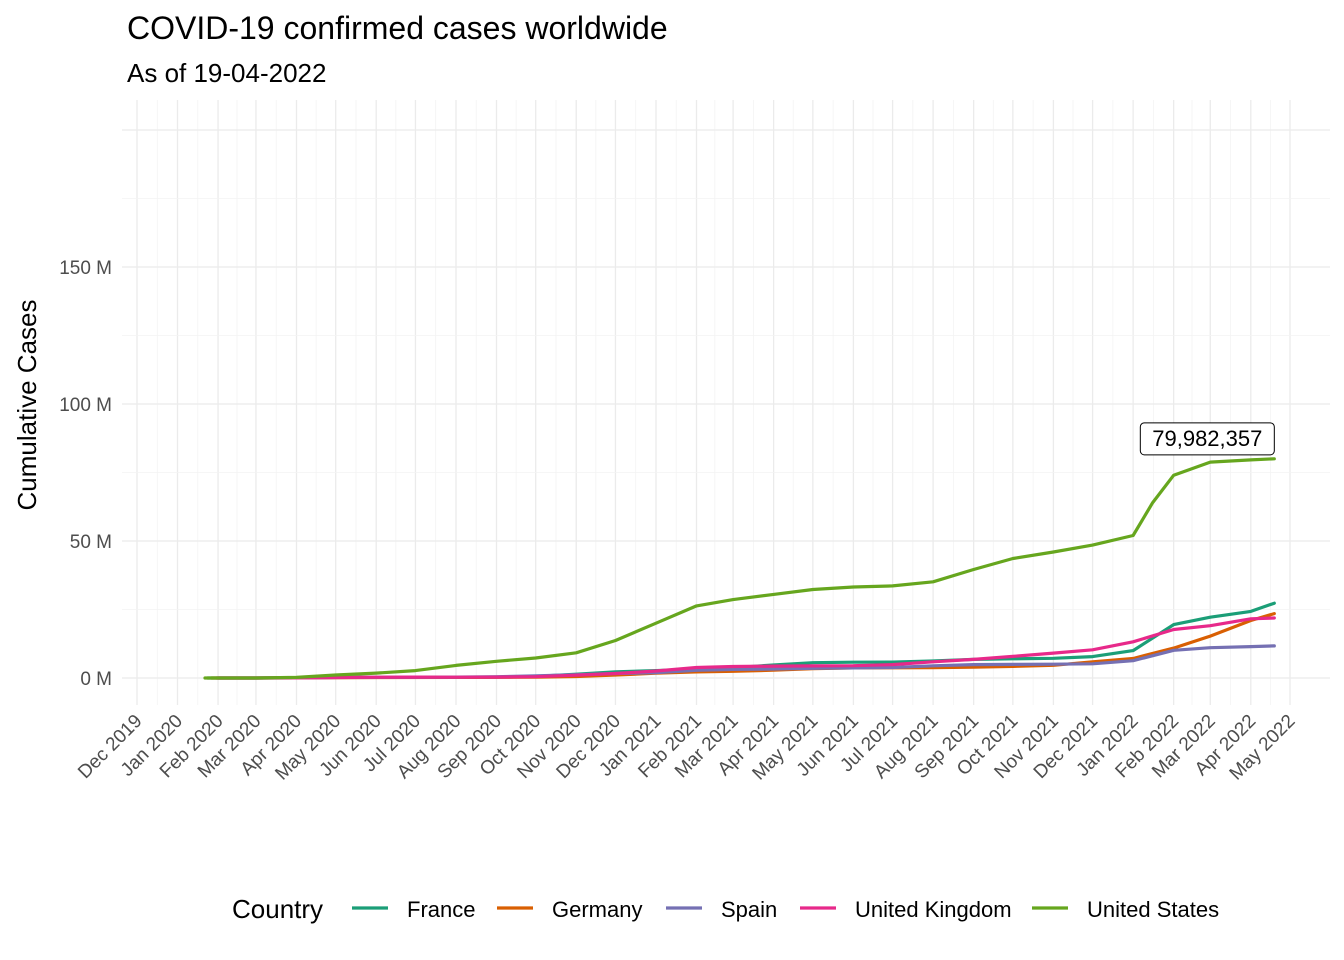 The width and height of the screenshot is (1344, 960). What do you see at coordinates (85, 268) in the screenshot?
I see `y-tick-label: 150 M` at bounding box center [85, 268].